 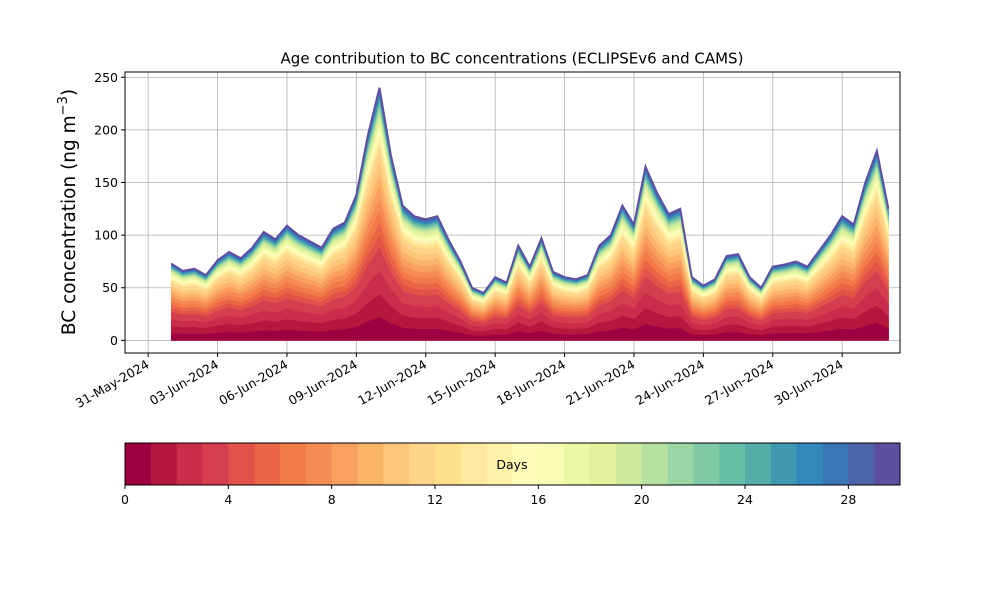 I want to click on y-tick-label: 100, so click(x=106, y=235).